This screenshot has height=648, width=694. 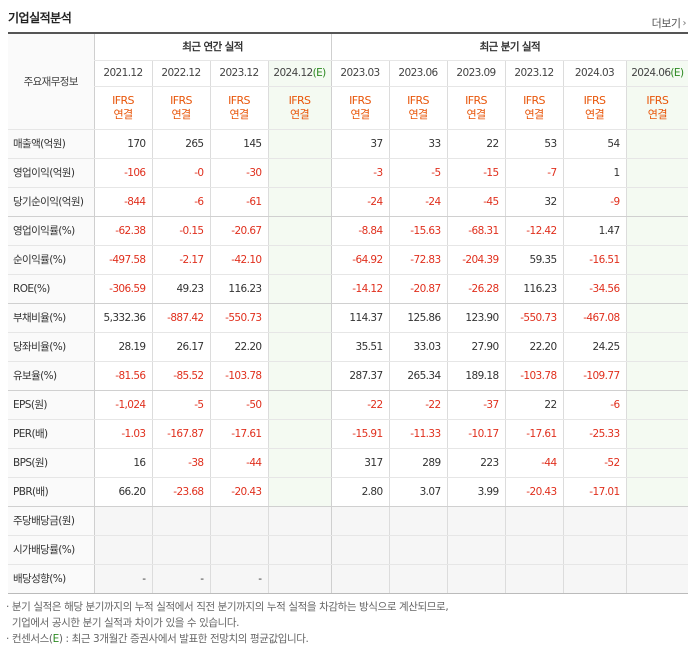 What do you see at coordinates (418, 173) in the screenshot?
I see `table-cell: -5` at bounding box center [418, 173].